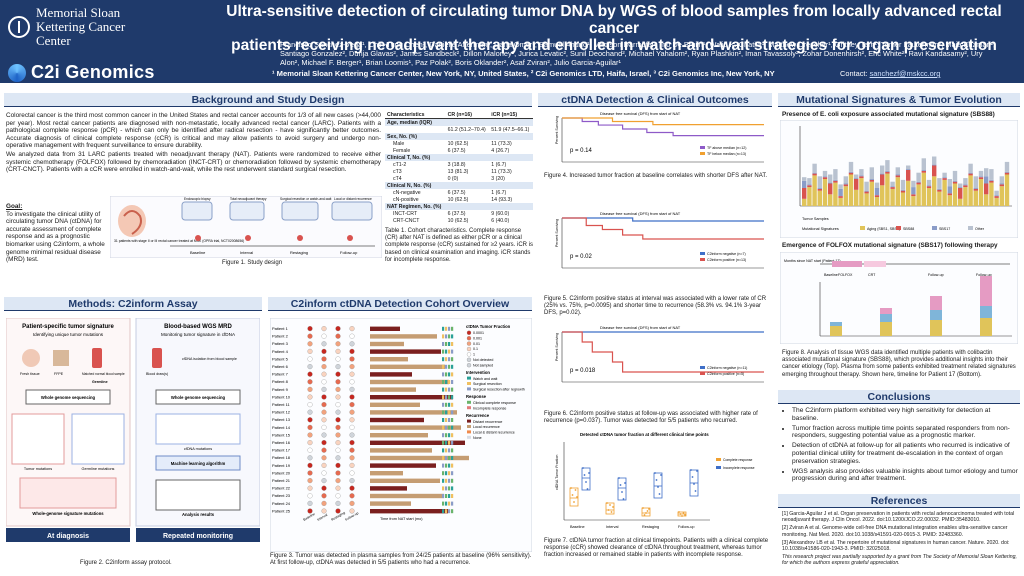 This screenshot has width=1024, height=576. Describe the element at coordinates (352, 516) in the screenshot. I see `column-label: Follow-up` at that location.